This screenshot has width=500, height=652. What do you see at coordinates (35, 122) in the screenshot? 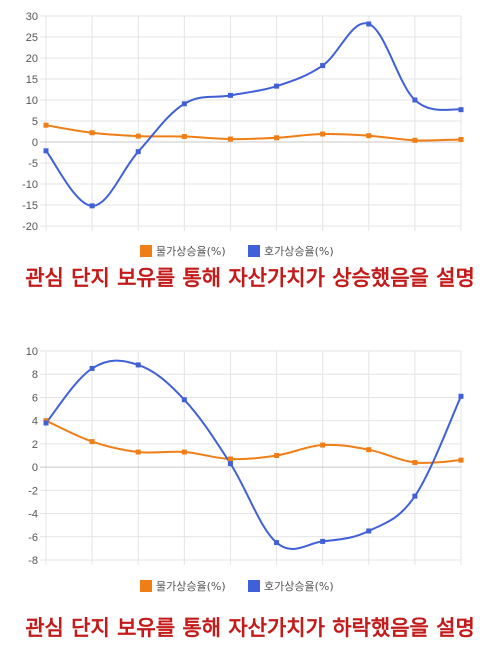
I see `y-tick-label: 5` at bounding box center [35, 122].